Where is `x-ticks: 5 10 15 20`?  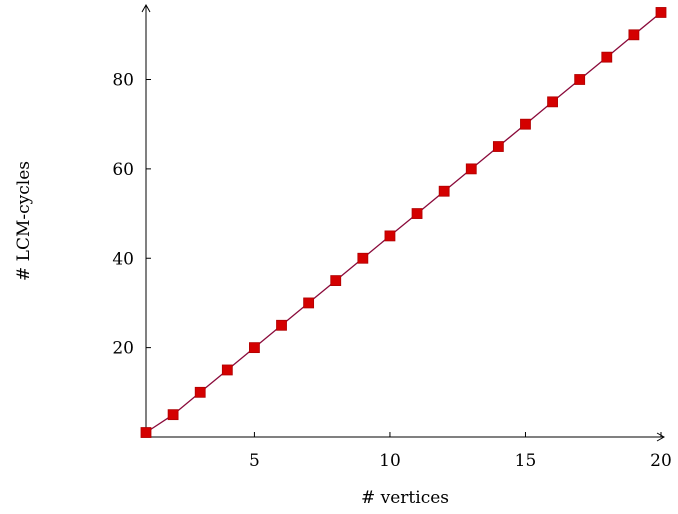
x-ticks: 5 10 15 20 is located at coordinates (460, 451).